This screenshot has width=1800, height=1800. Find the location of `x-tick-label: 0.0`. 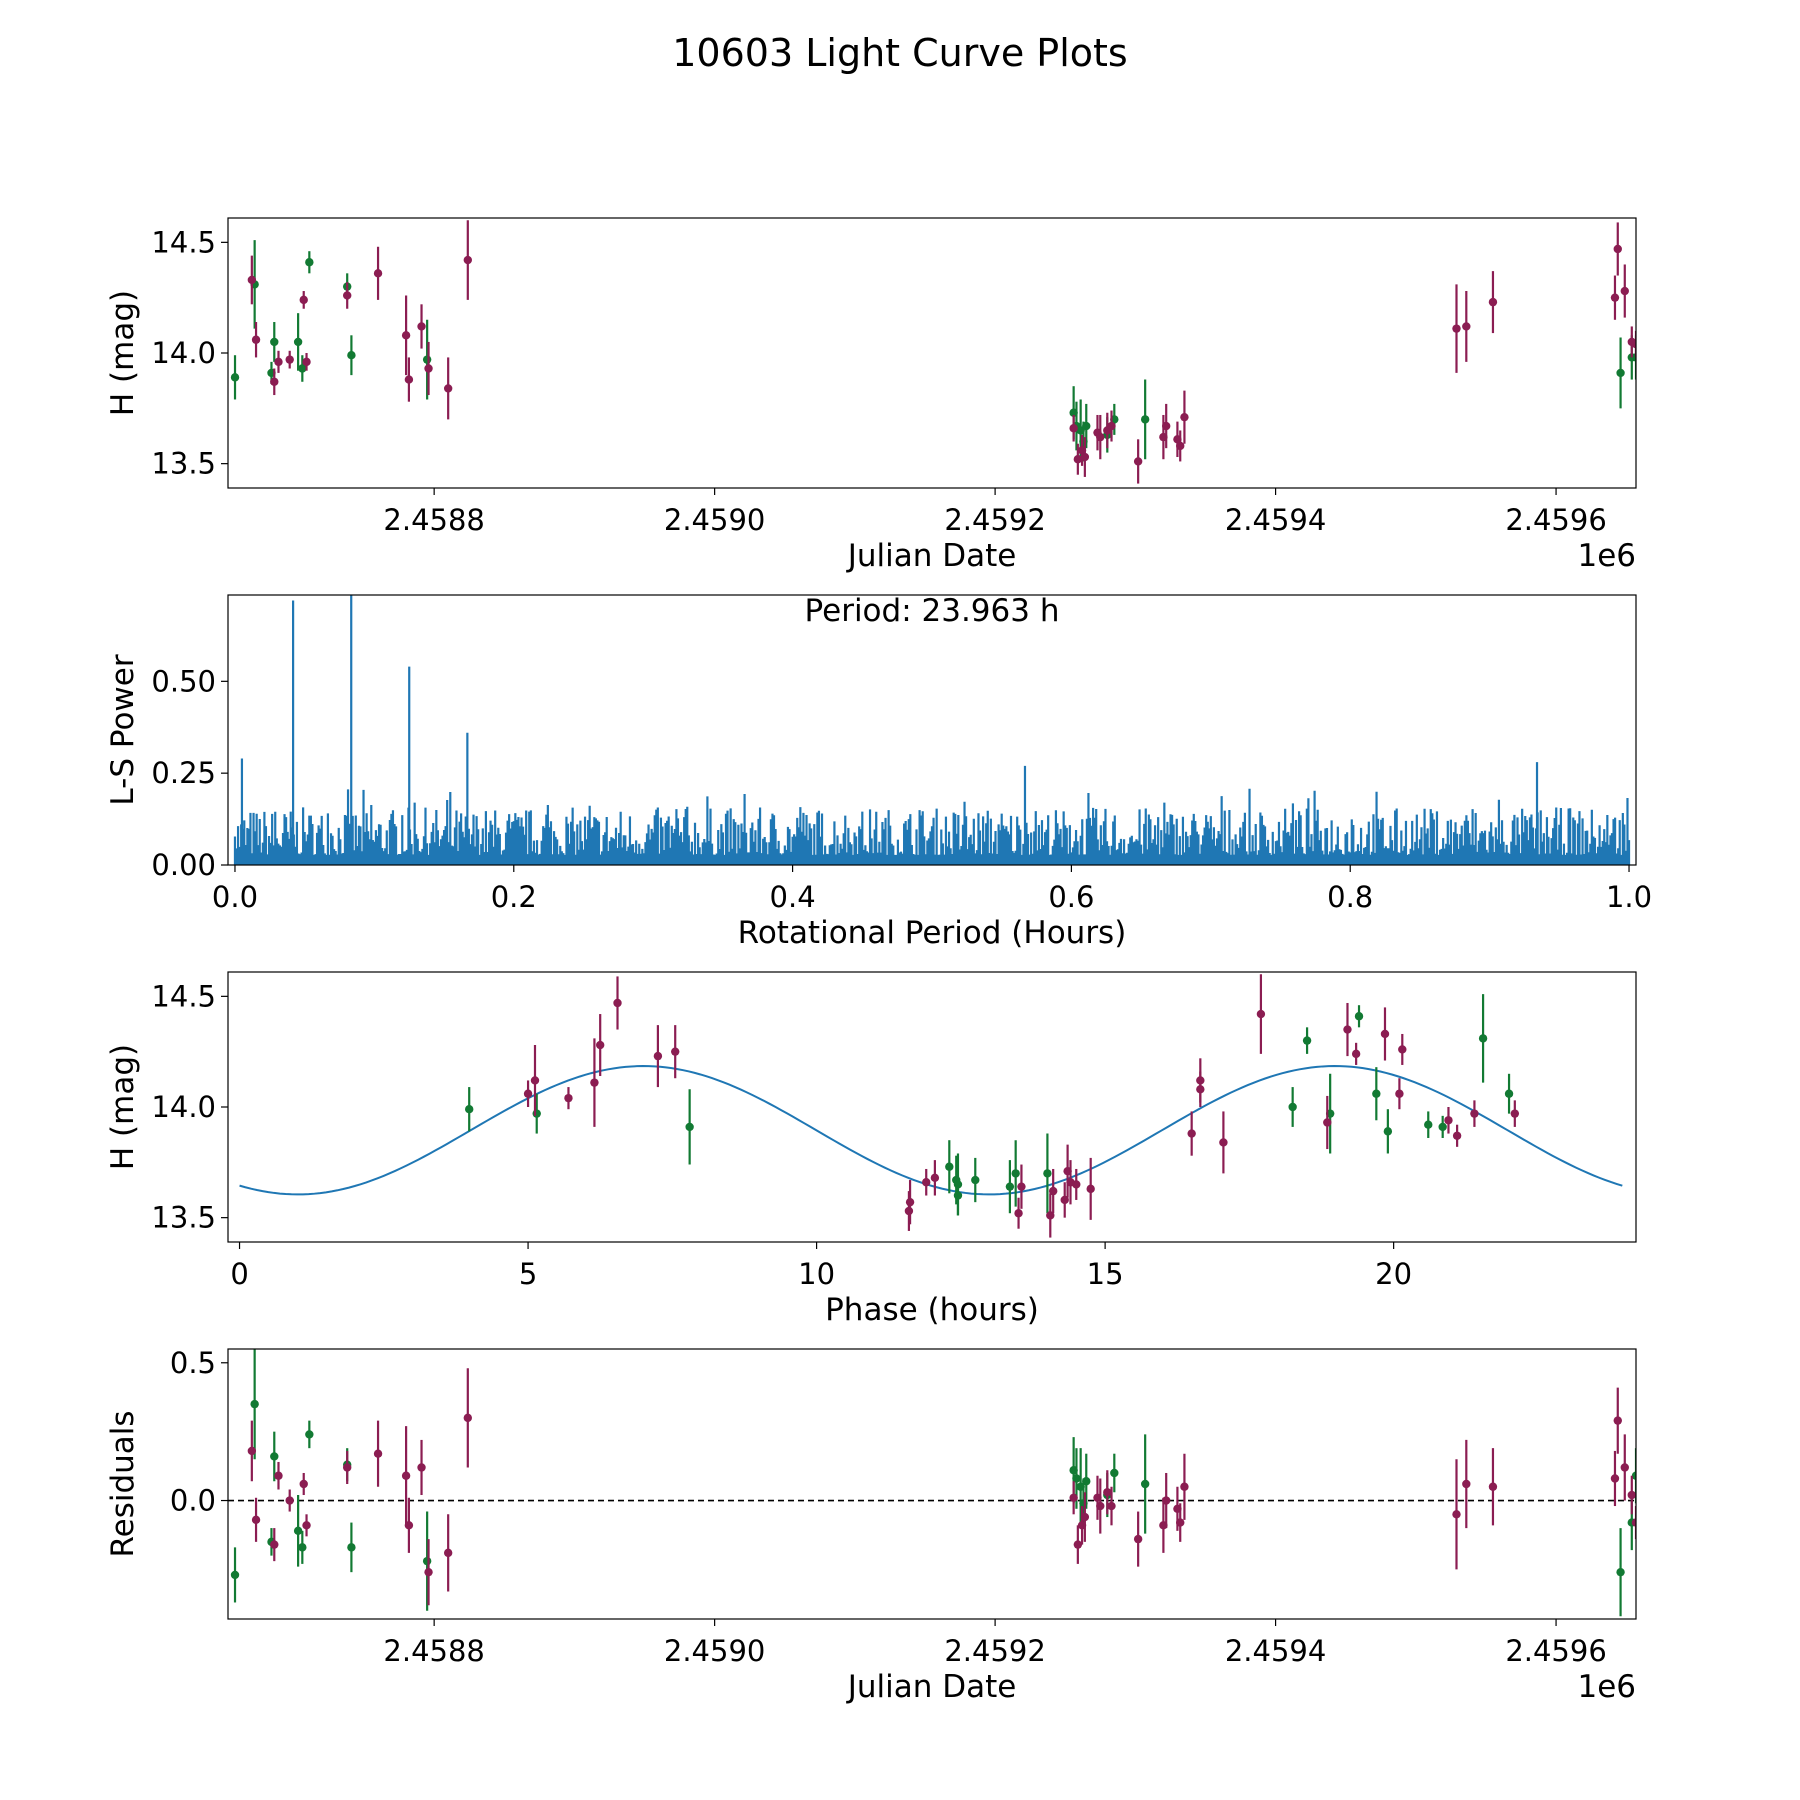

x-tick-label: 0.0 is located at coordinates (235, 897).